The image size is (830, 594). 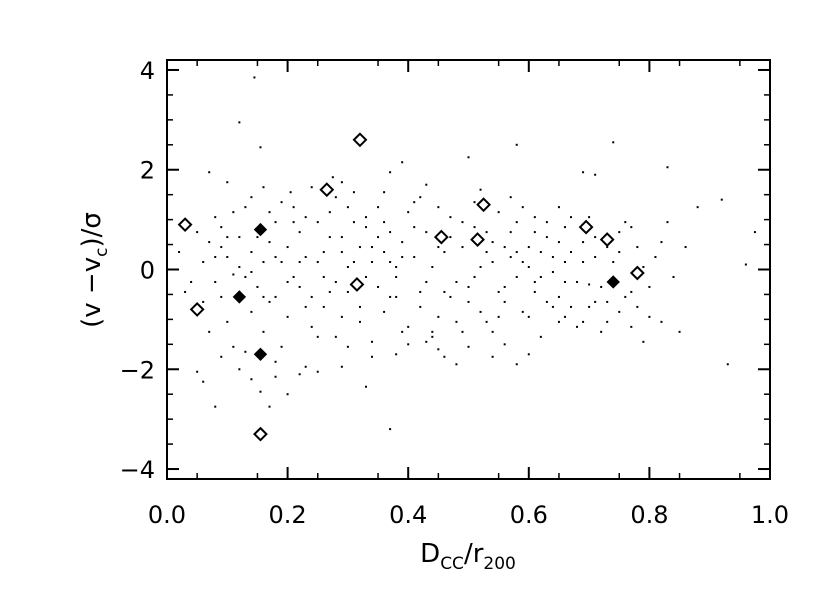 What do you see at coordinates (468, 556) in the screenshot?
I see `x-axis-label: DCC/r200` at bounding box center [468, 556].